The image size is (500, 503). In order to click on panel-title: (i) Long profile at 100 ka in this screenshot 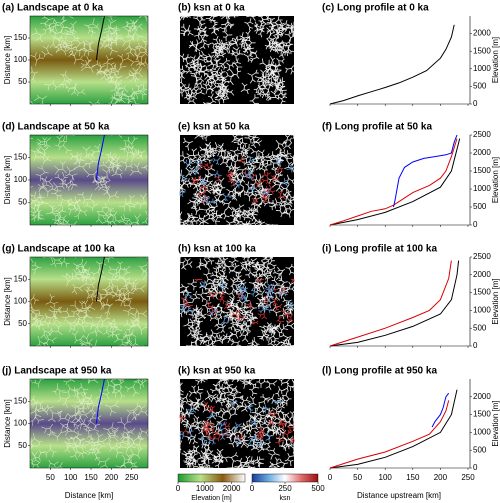, I will do `click(379, 249)`.